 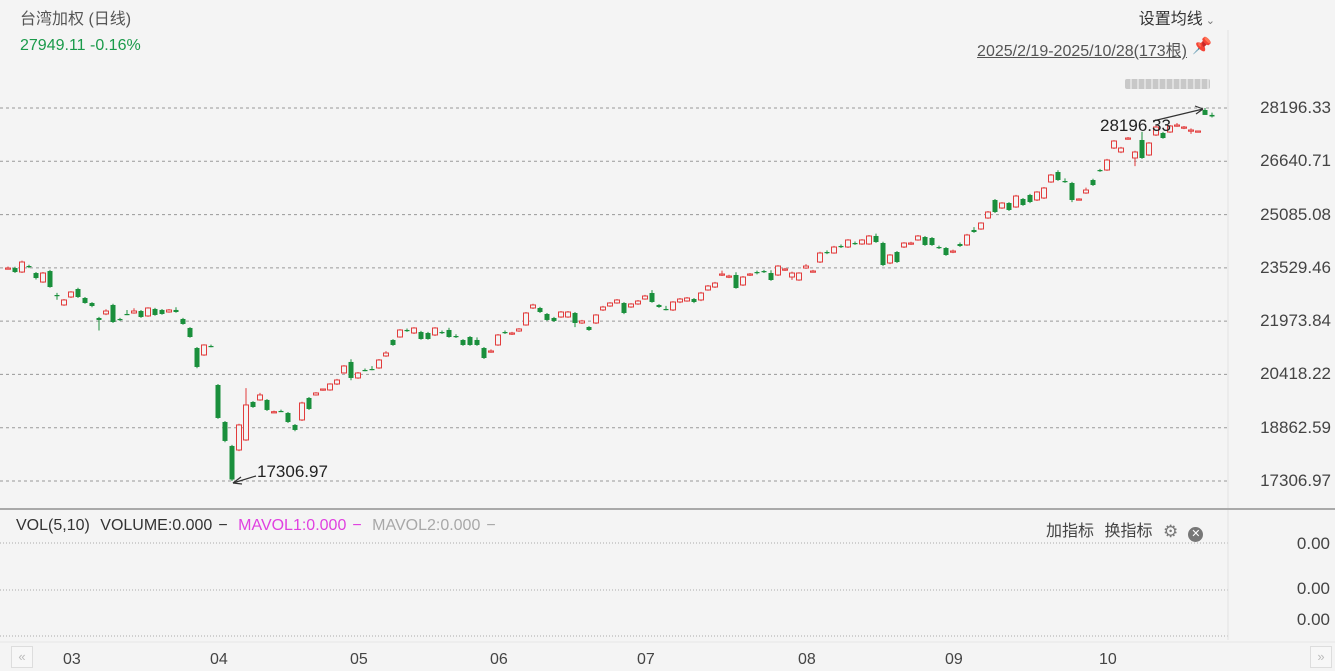 What do you see at coordinates (1108, 659) in the screenshot?
I see `x-tick-label: 10` at bounding box center [1108, 659].